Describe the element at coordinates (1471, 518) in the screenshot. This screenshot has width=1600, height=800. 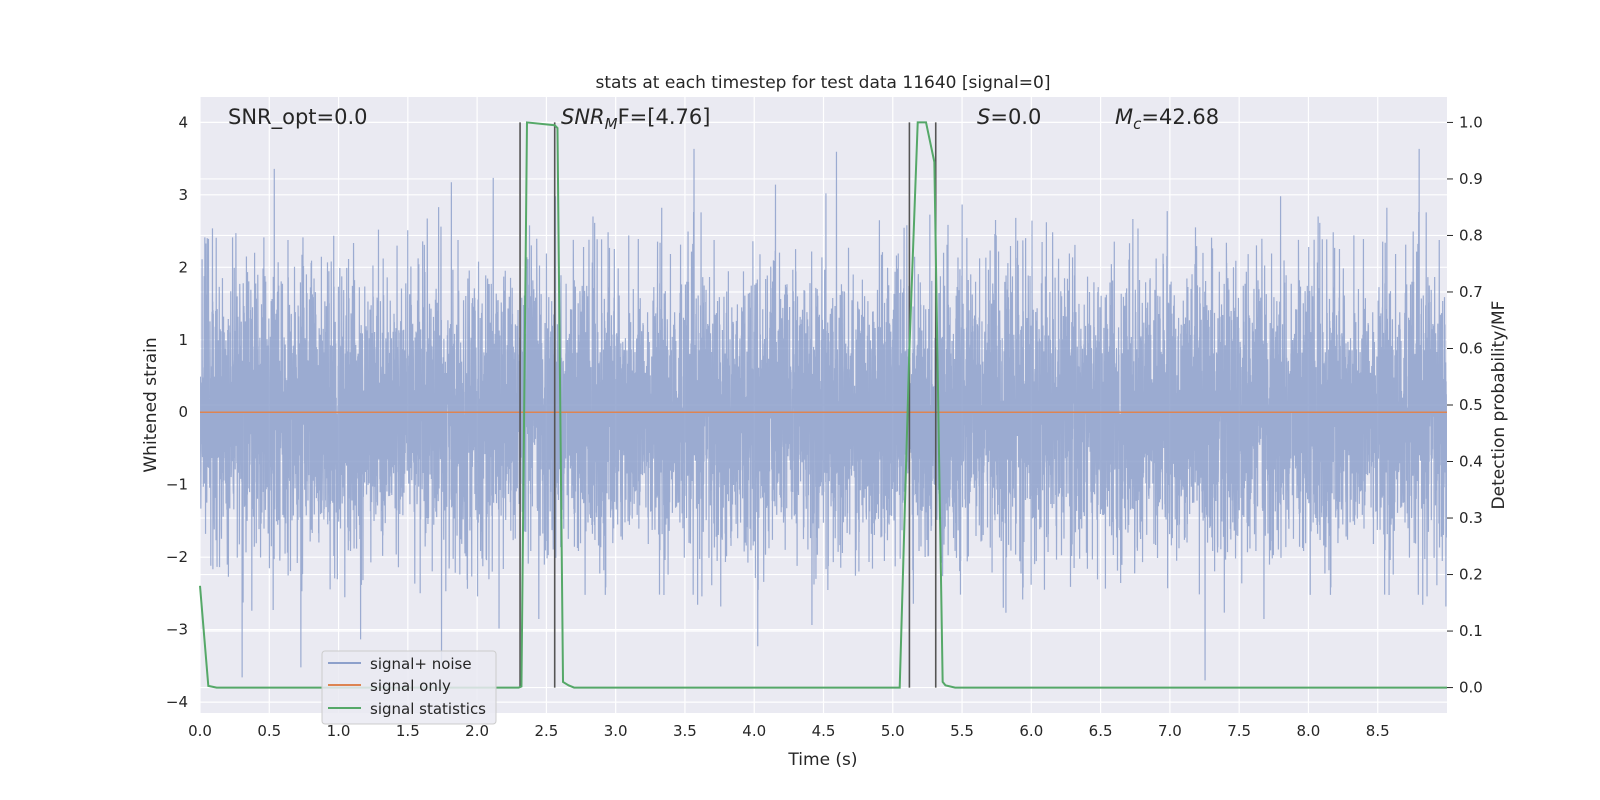
I see `y2-tick-label: 0.3` at that location.